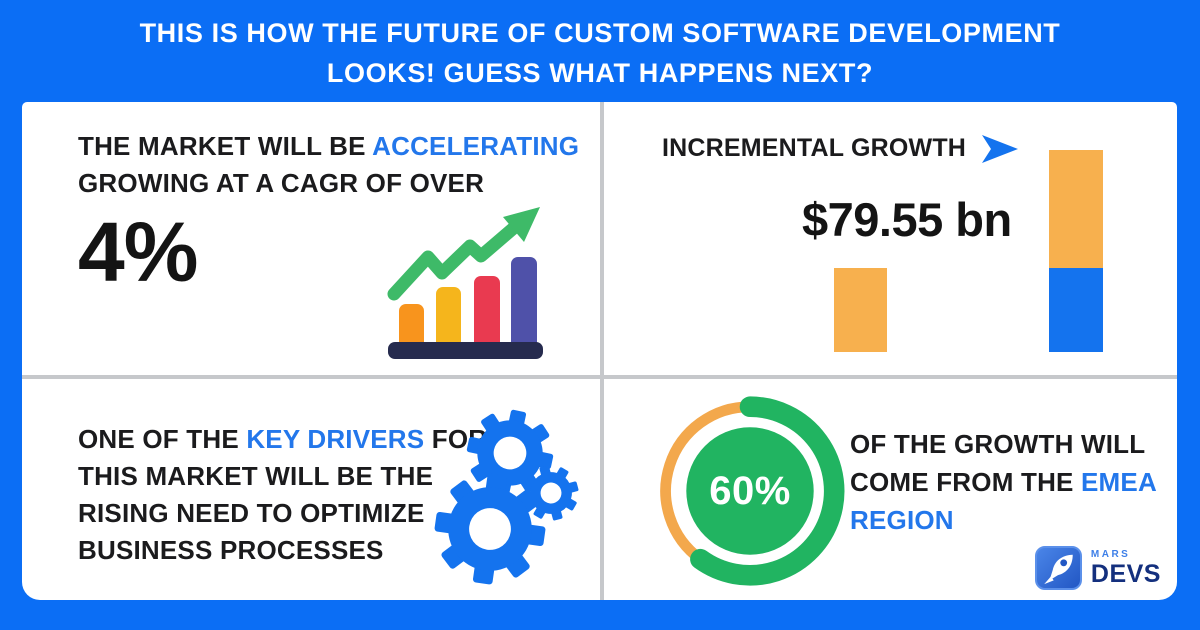 Image resolution: width=1200 pixels, height=630 pixels. What do you see at coordinates (600, 72) in the screenshot?
I see `header-title-line2: LOOKS! GUESS WHAT HAPPENS NEXT?` at bounding box center [600, 72].